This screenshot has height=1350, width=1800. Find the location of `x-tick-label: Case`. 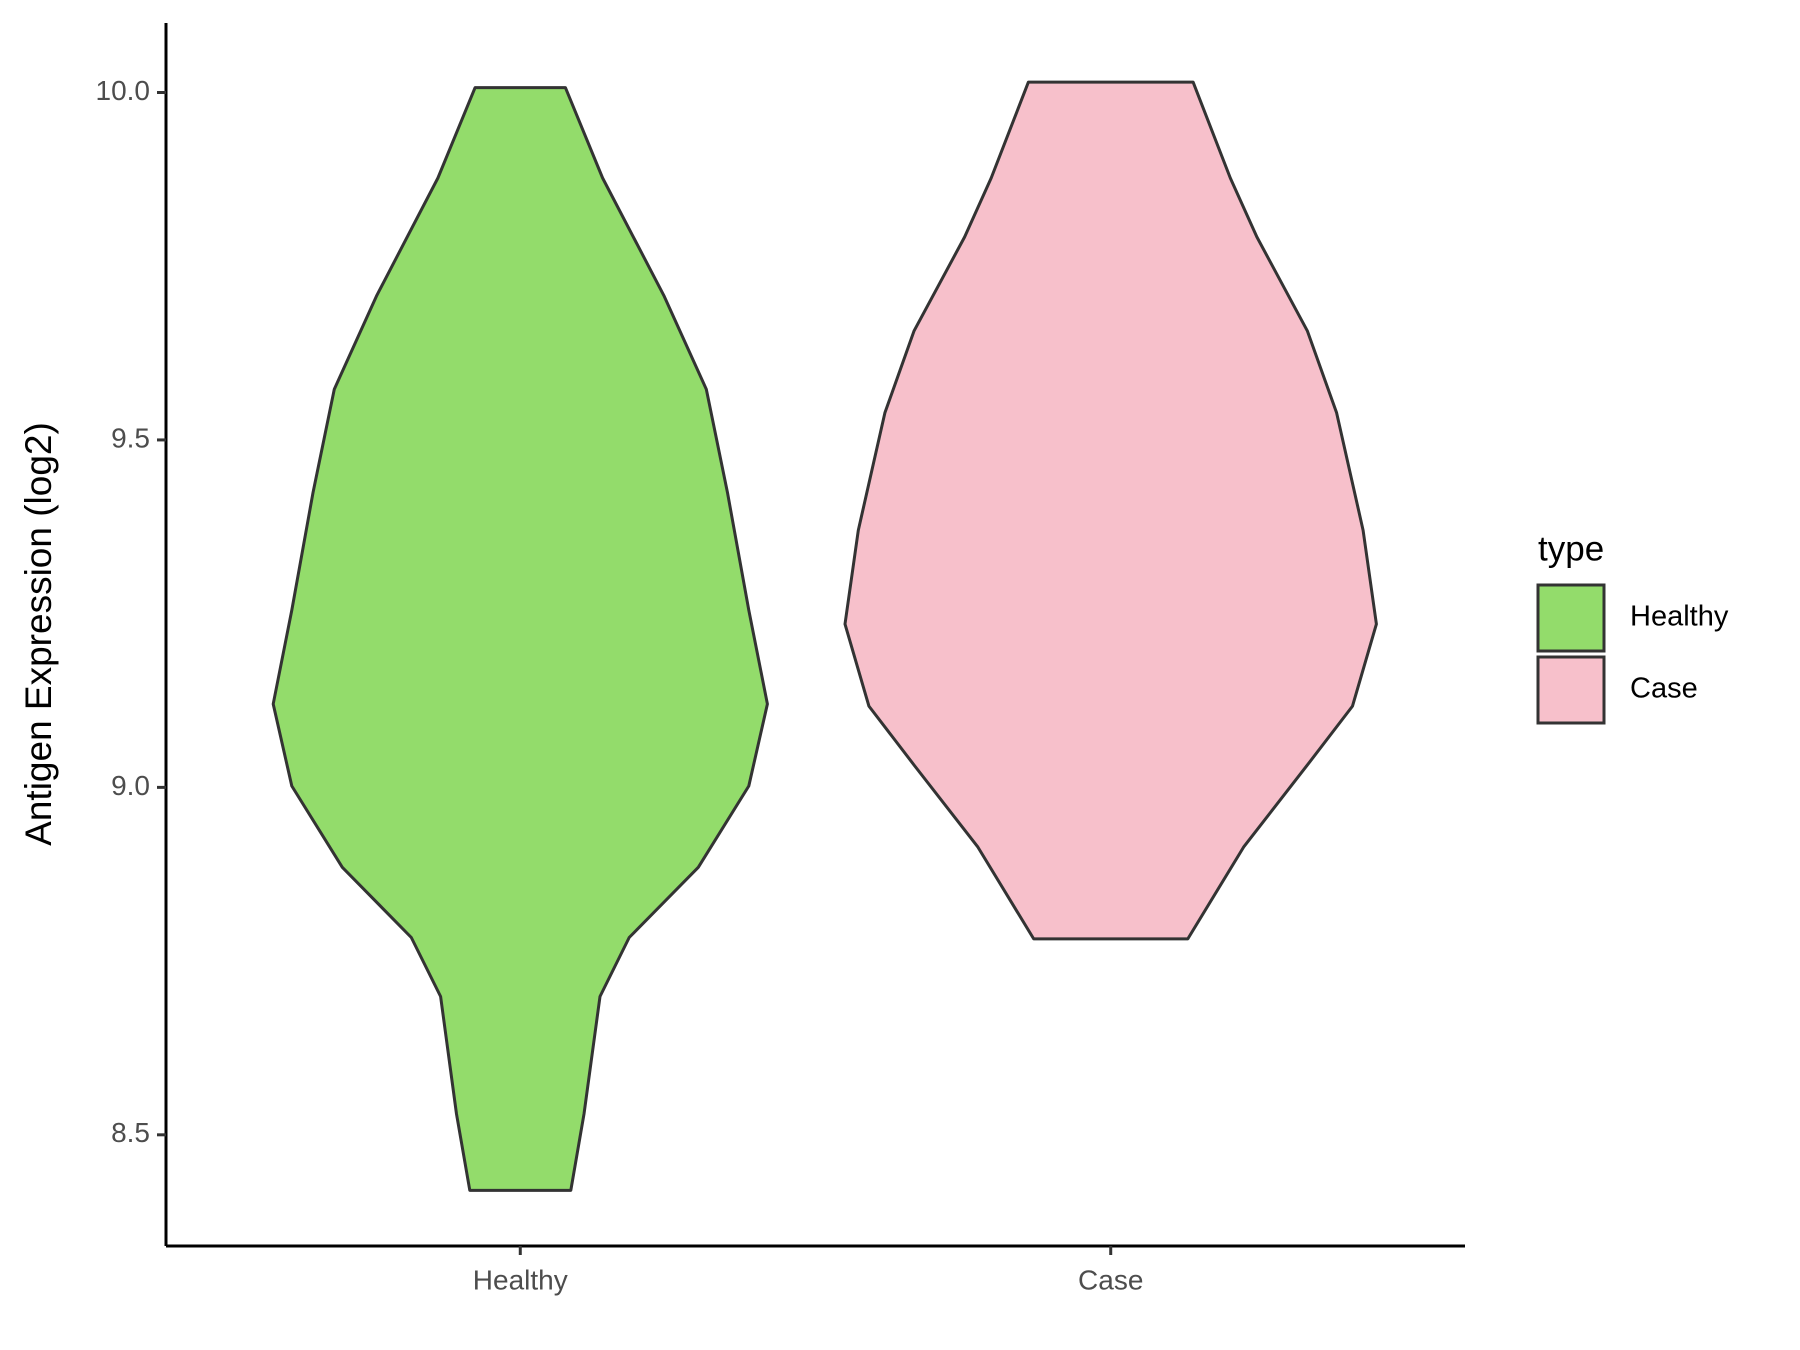

x-tick-label: Case is located at coordinates (1110, 1279).